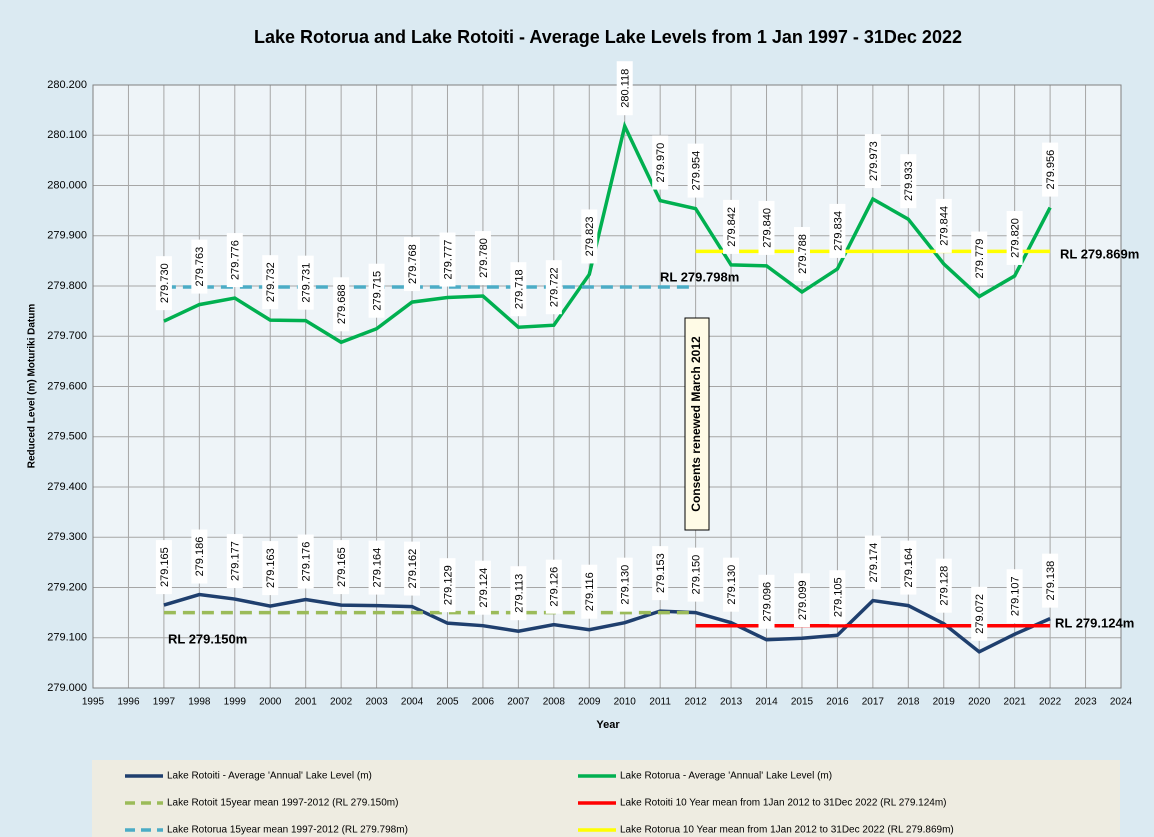  Describe the element at coordinates (67, 135) in the screenshot. I see `y-tick-label: 280.100` at that location.